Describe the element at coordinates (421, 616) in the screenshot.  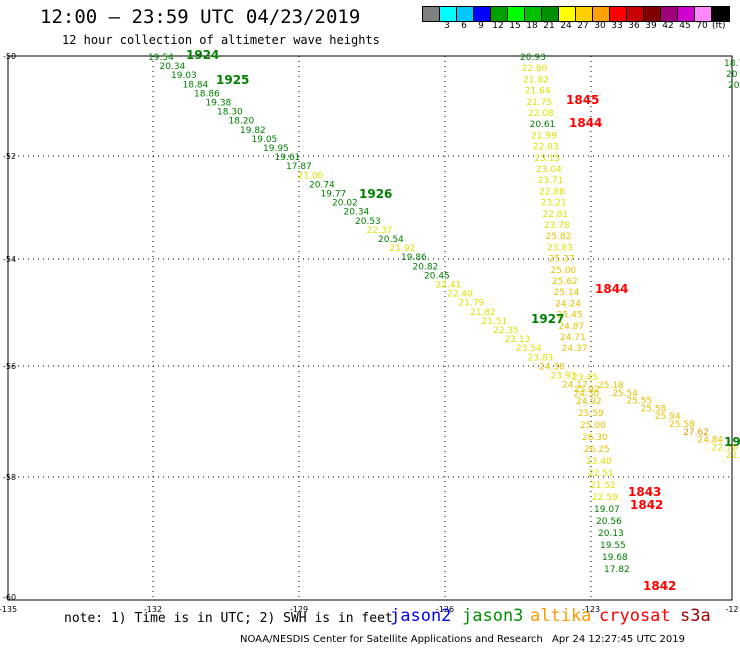
I see `satellite-jason2: jason2` at that location.